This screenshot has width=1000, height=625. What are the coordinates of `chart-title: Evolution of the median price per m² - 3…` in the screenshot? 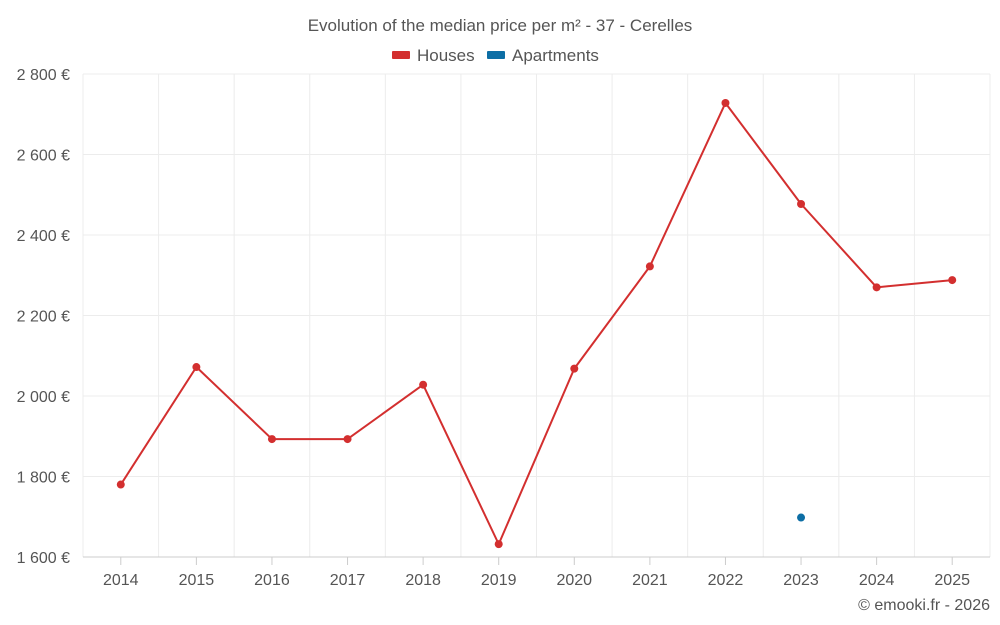 It's located at (500, 25).